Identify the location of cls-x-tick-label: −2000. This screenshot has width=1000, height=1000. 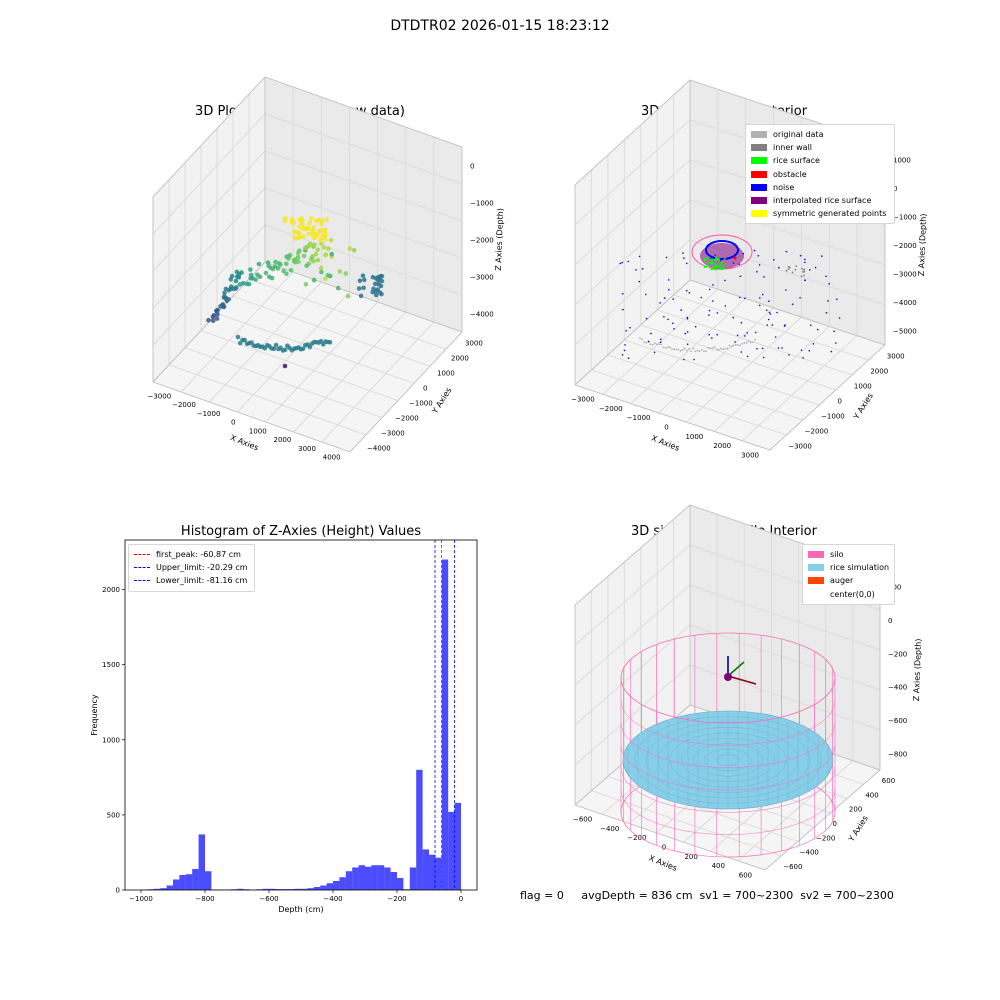
(611, 409).